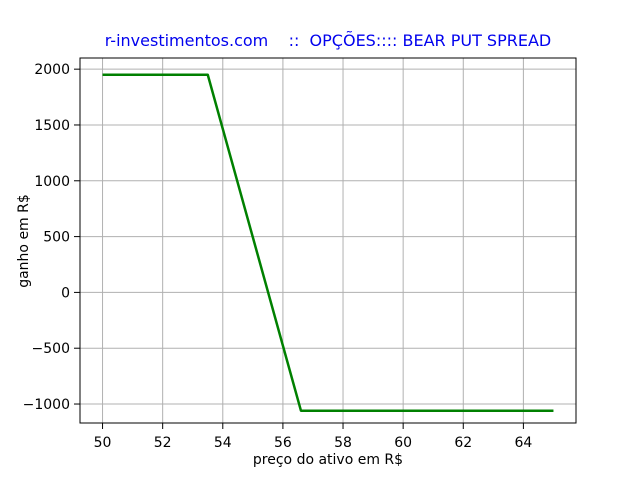 The height and width of the screenshot is (480, 640). I want to click on y-tick-label: 1500, so click(52, 126).